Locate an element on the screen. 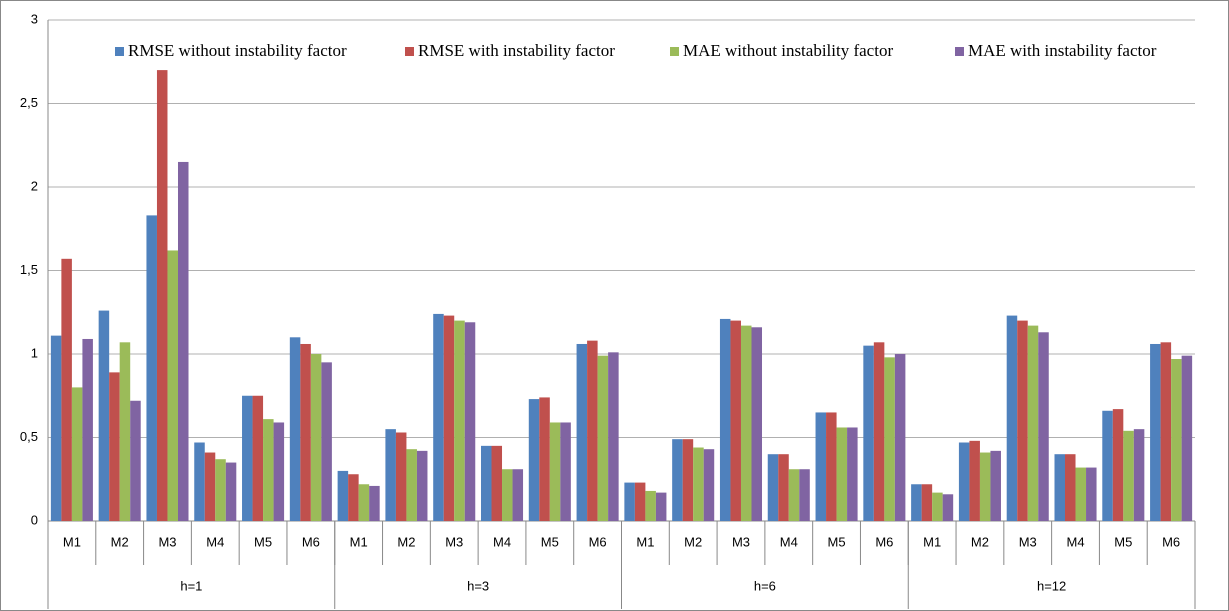  x-tick-label: M5 is located at coordinates (263, 541).